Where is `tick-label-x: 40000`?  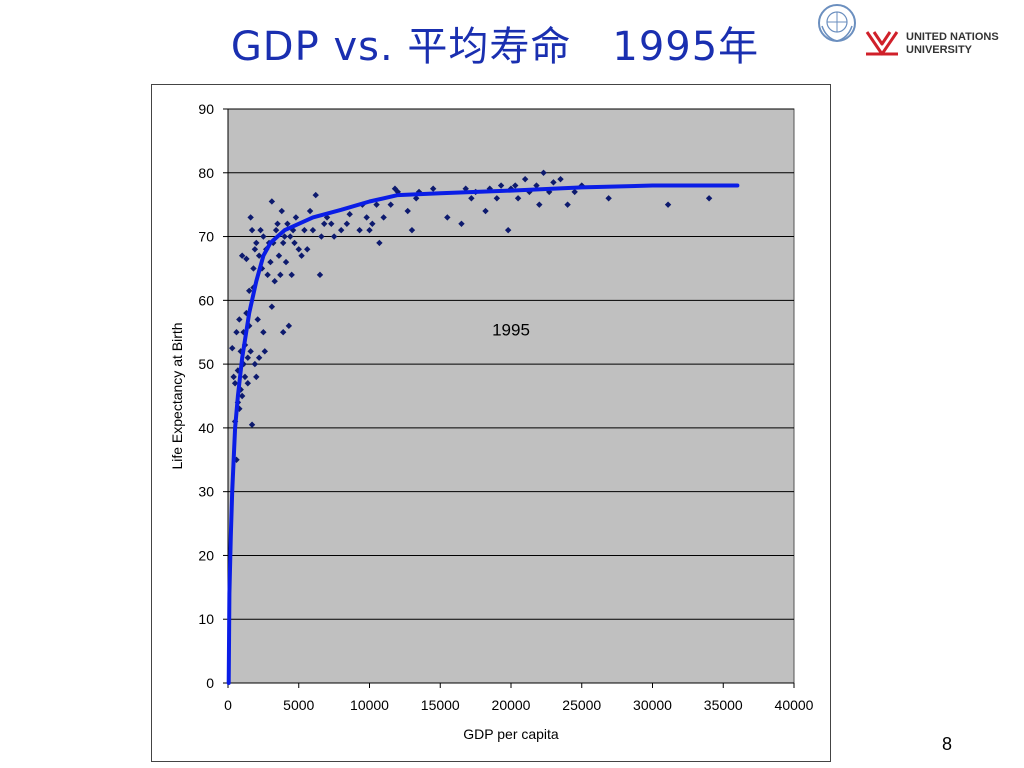
tick-label-x: 40000 is located at coordinates (794, 705).